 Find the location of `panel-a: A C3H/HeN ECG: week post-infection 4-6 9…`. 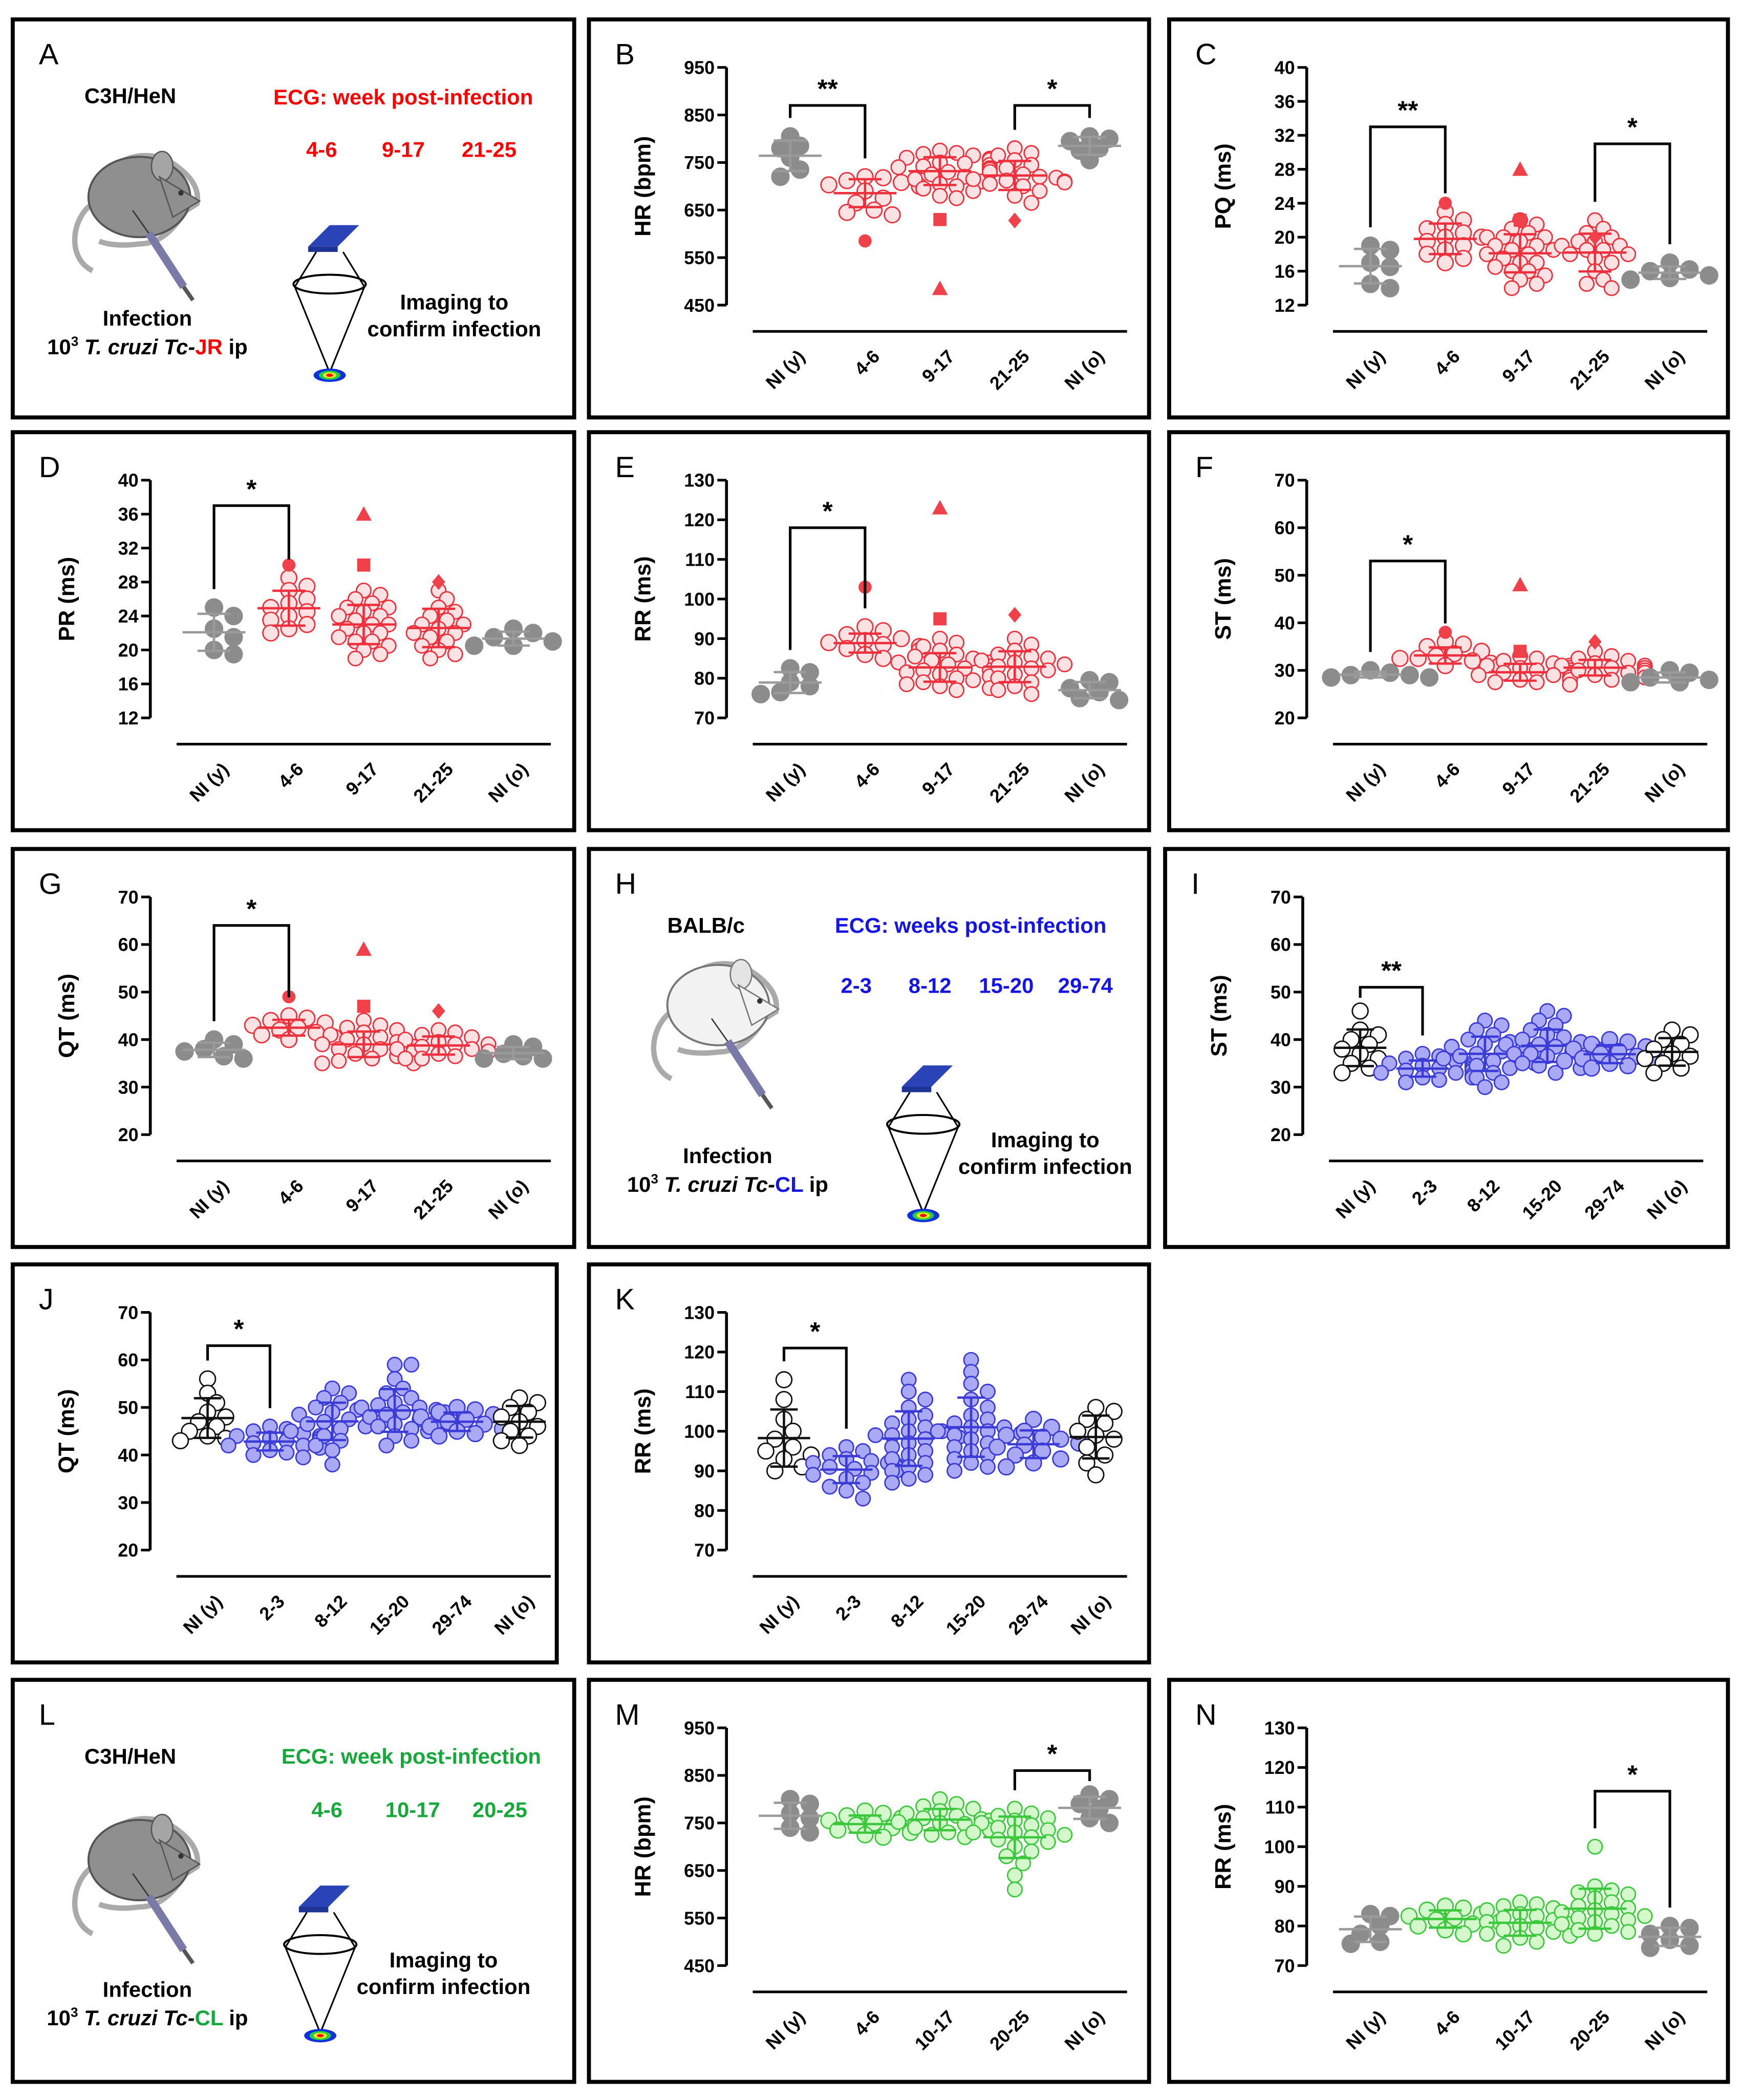

panel-a: A C3H/HeN ECG: week post-infection 4-6 9… is located at coordinates (293, 218).